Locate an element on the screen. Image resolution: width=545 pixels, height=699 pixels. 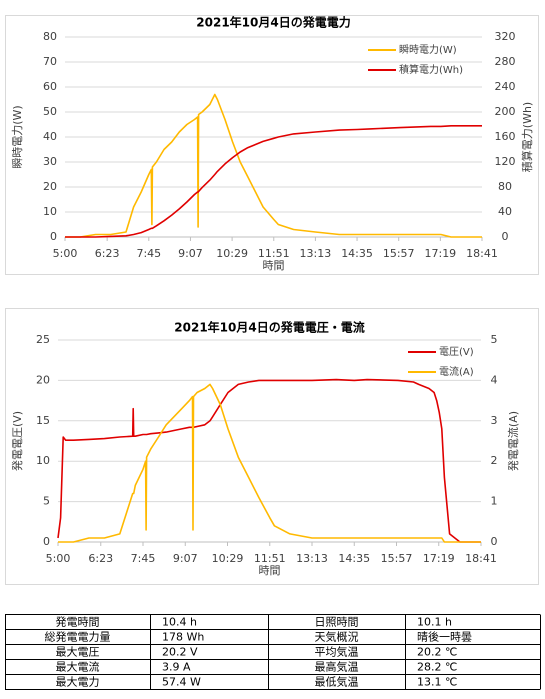
y2-tick-label: 4 is located at coordinates (494, 379).